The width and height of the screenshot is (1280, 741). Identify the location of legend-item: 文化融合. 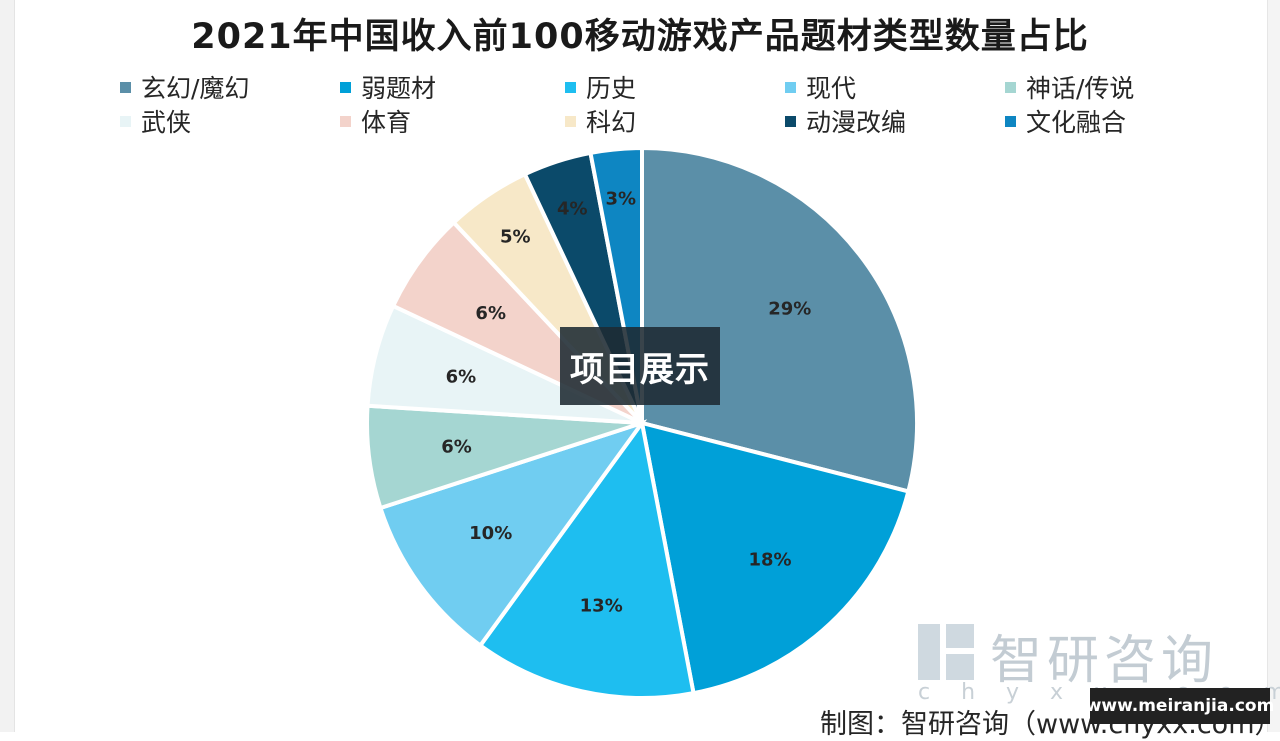
(1066, 121).